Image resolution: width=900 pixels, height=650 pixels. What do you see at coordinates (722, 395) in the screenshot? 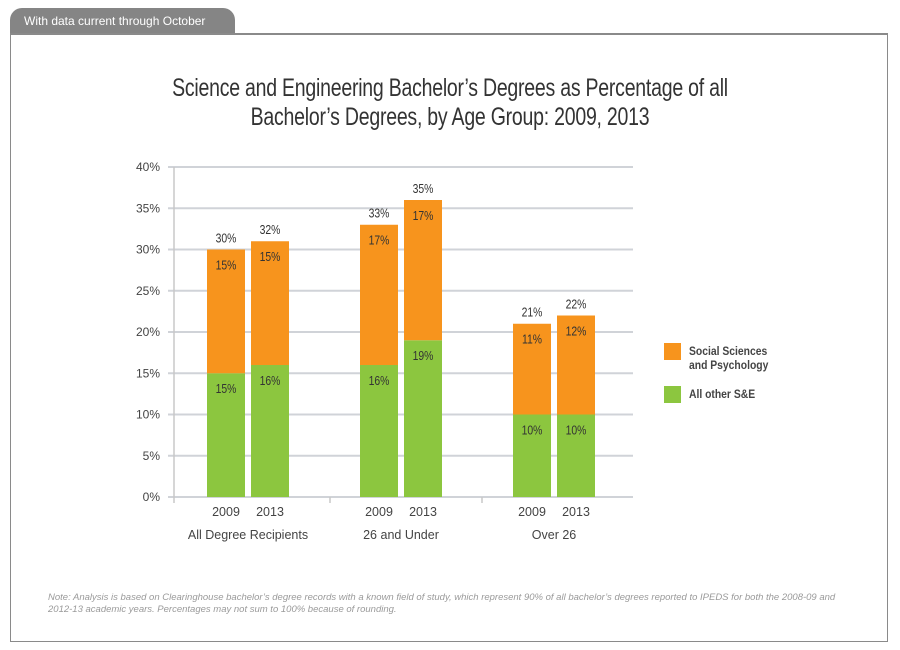
I see `legend-label: All other S&E` at bounding box center [722, 395].